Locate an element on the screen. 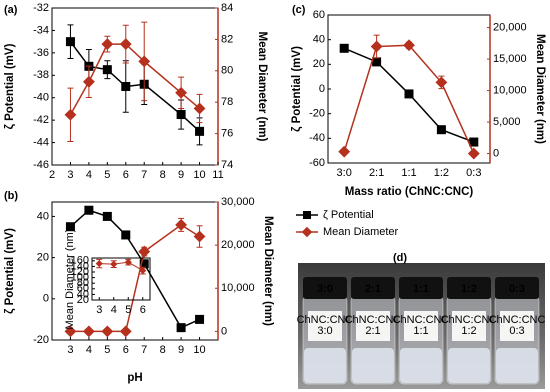 This screenshot has width=550, height=392. y-tick-label: -38 is located at coordinates (41, 75).